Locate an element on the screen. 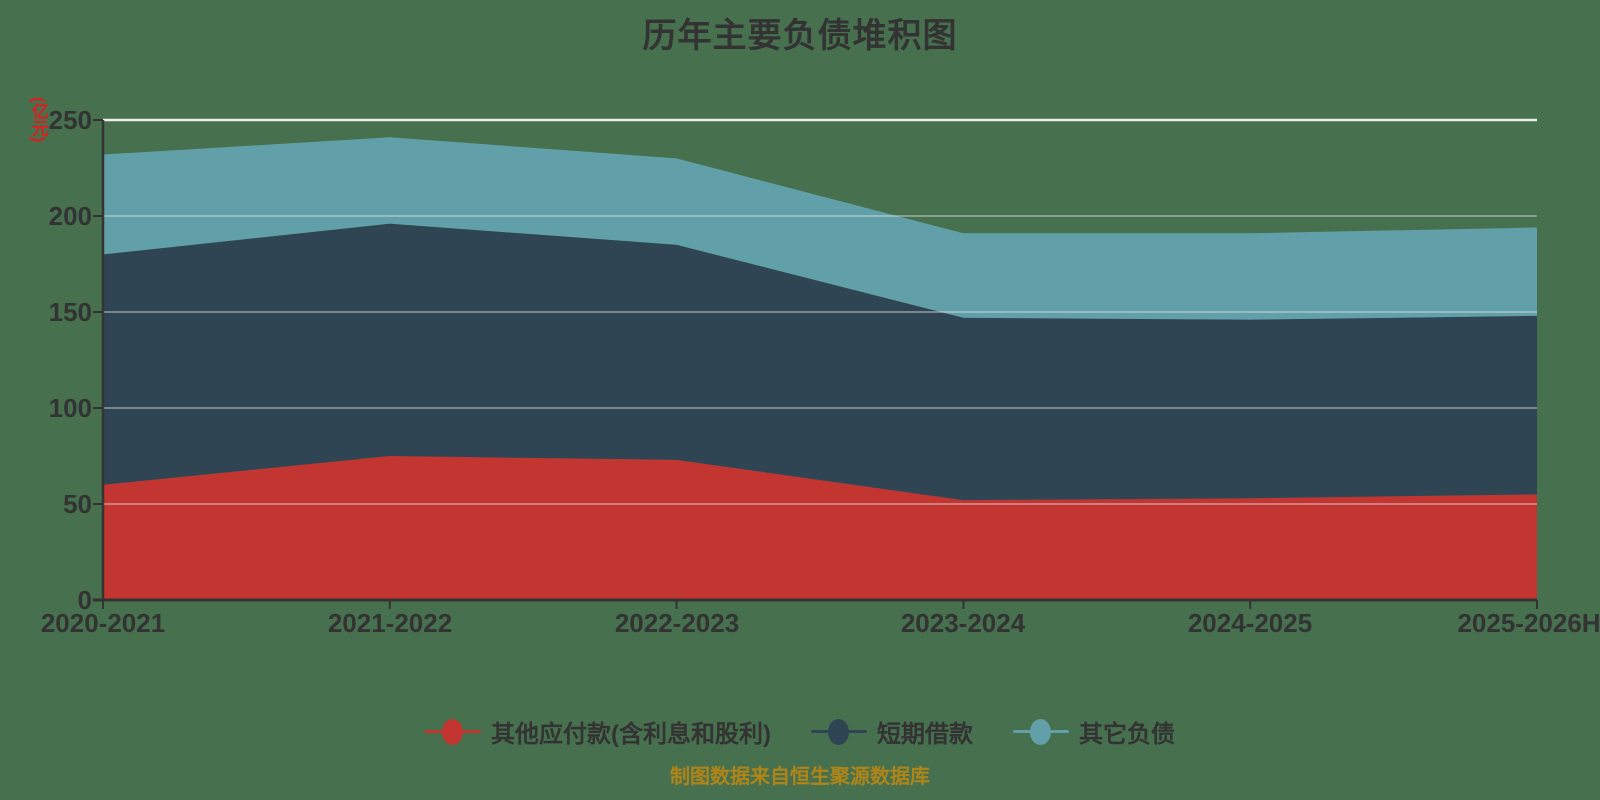 This screenshot has width=1600, height=800. y-axis-tick-label: 0 is located at coordinates (84, 600).